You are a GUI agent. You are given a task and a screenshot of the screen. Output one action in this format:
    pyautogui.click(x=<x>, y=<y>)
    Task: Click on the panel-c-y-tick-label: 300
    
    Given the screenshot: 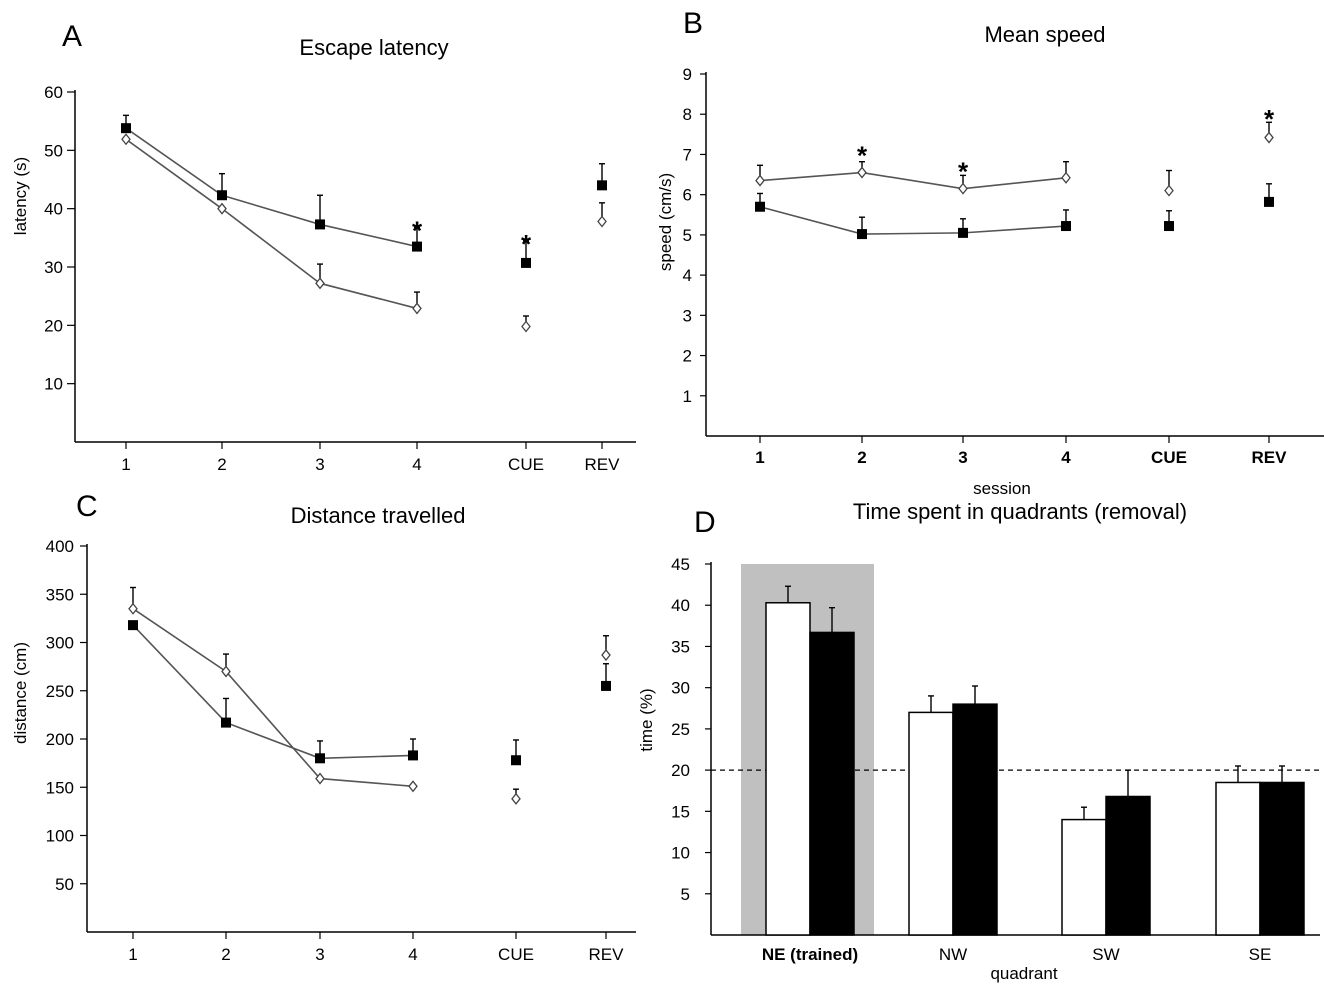 What is the action you would take?
    pyautogui.click(x=60, y=643)
    